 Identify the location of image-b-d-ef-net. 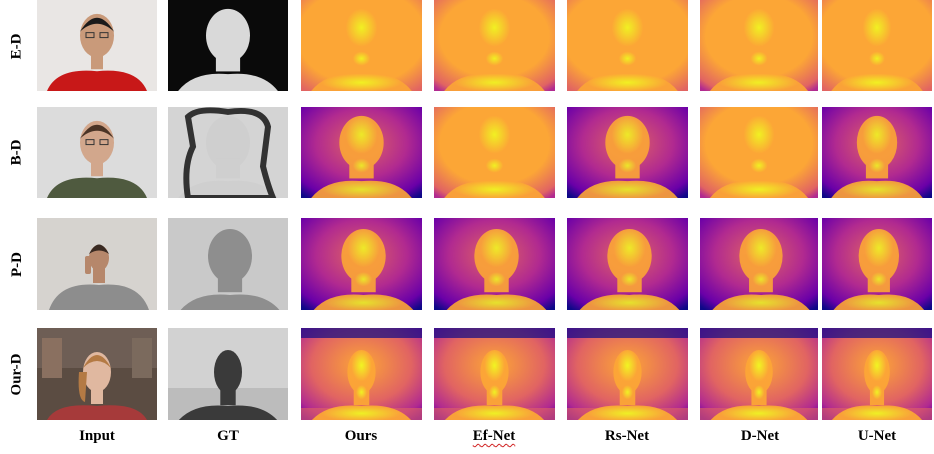
(494, 152).